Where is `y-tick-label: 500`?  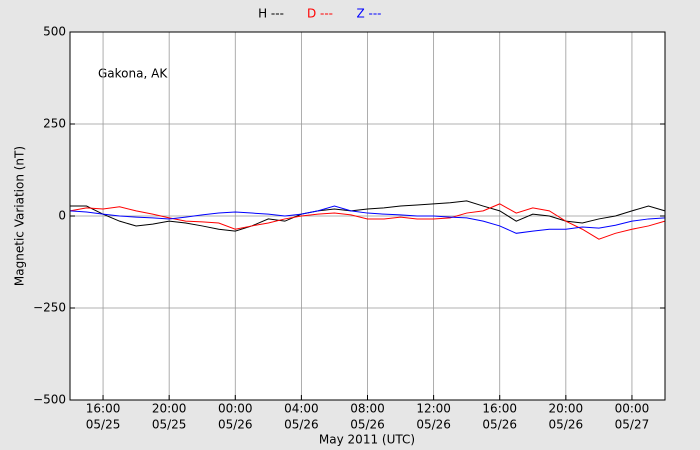 y-tick-label: 500 is located at coordinates (54, 32).